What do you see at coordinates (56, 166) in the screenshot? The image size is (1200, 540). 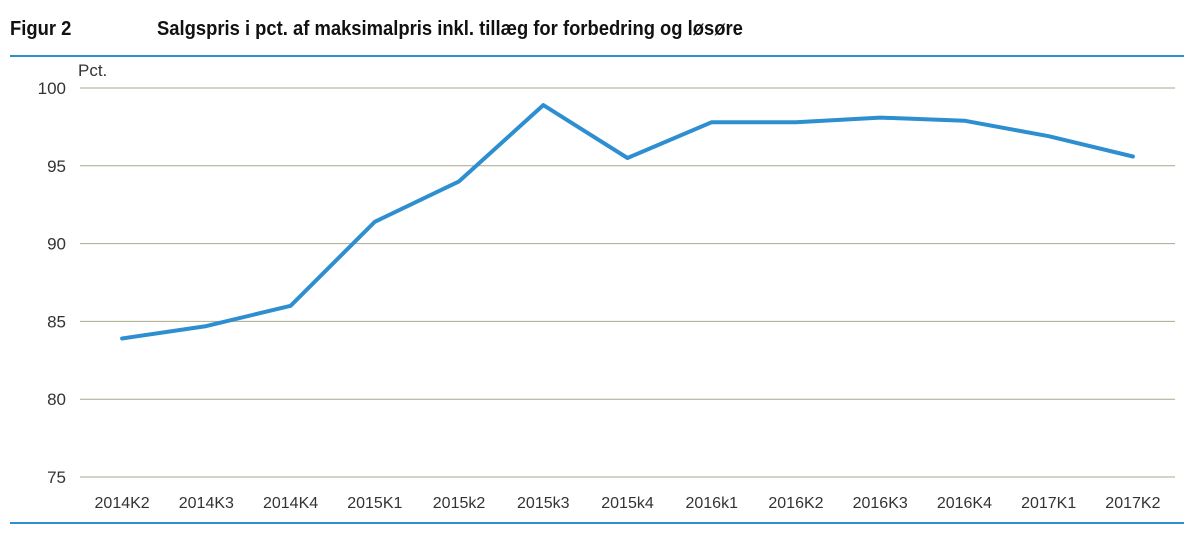 I see `y-tick-label: 95` at bounding box center [56, 166].